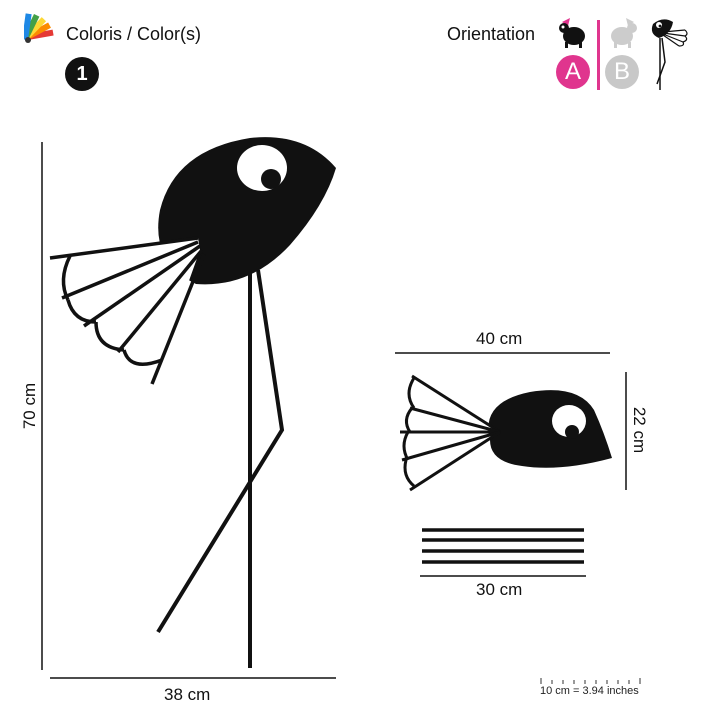 The width and height of the screenshot is (720, 720). I want to click on small-eye-pupil, so click(572, 432).